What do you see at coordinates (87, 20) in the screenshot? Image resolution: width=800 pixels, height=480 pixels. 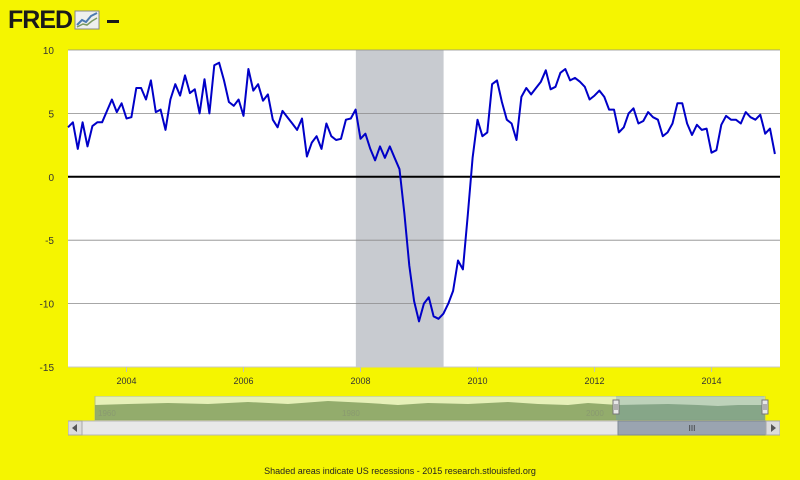 I see `trend-line-icon` at bounding box center [87, 20].